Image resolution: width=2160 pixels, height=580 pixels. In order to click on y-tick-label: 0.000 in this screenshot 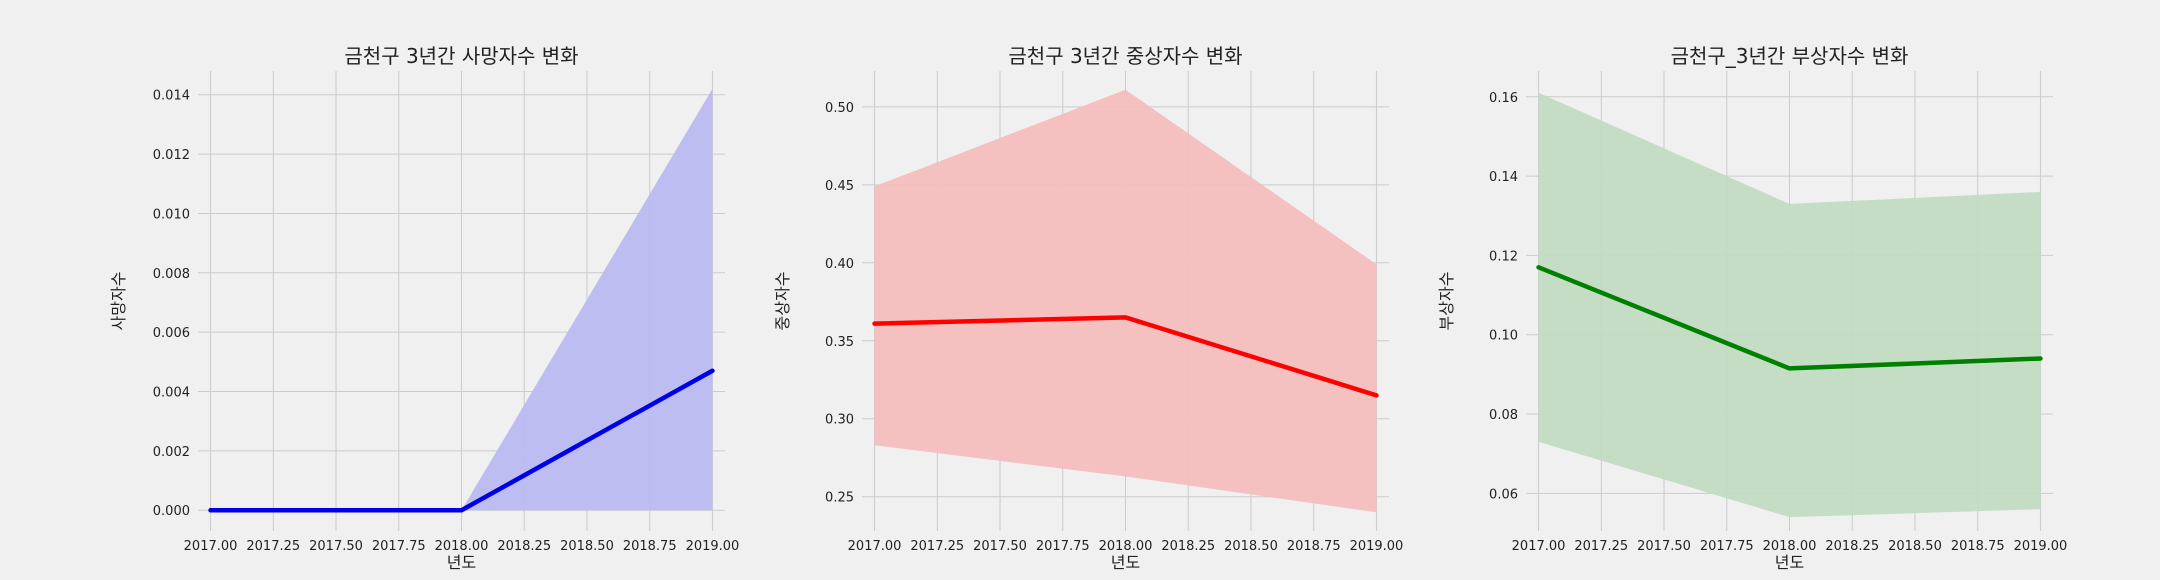, I will do `click(171, 511)`.